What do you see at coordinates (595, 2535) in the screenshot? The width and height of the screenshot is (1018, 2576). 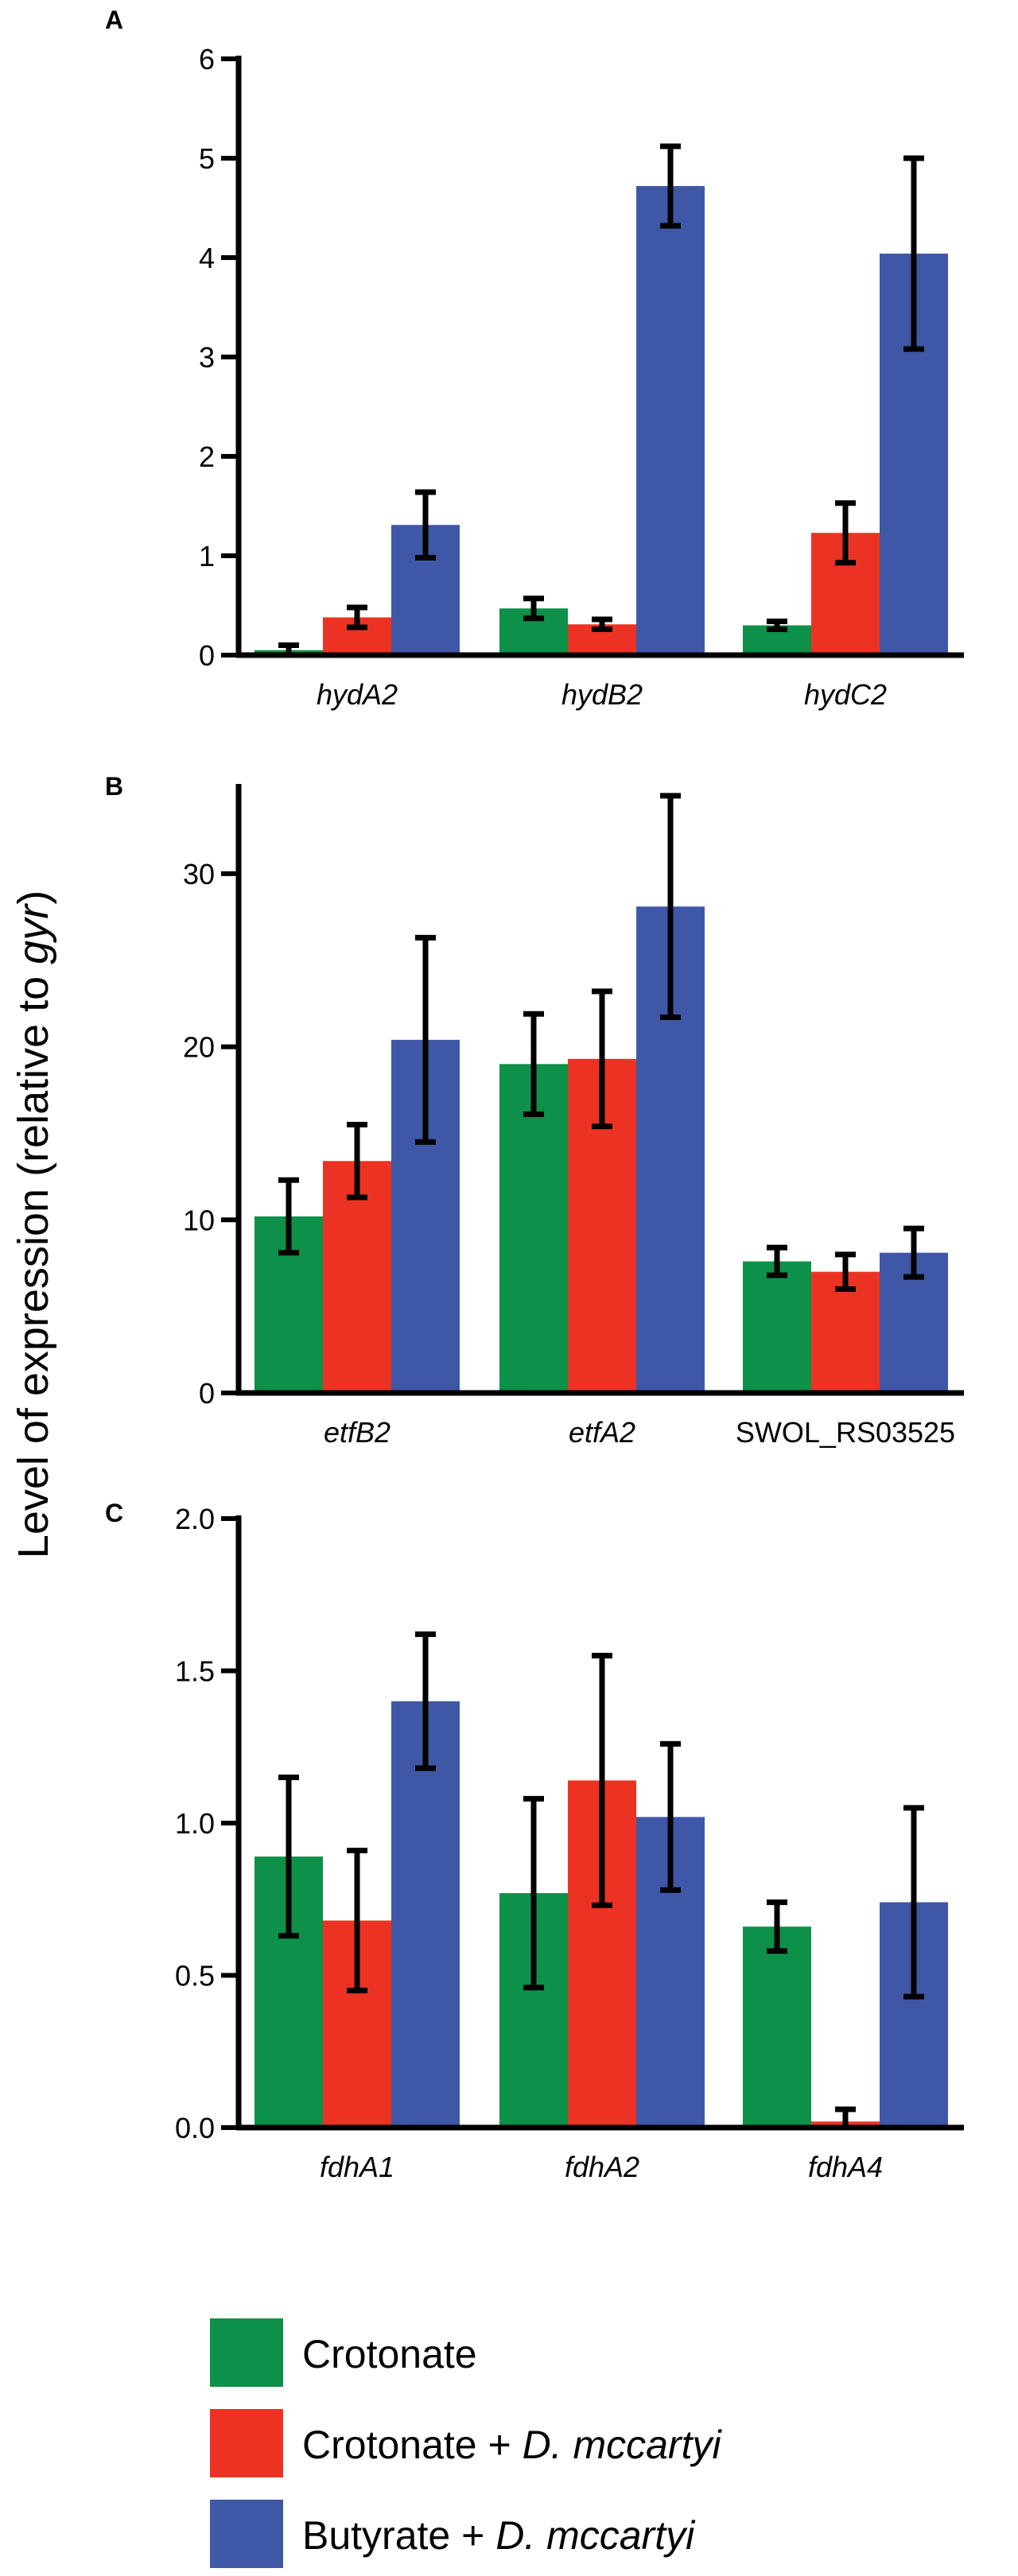 I see `legend-label-butyrate-dmccartyi-italic: D. mccartyi` at bounding box center [595, 2535].